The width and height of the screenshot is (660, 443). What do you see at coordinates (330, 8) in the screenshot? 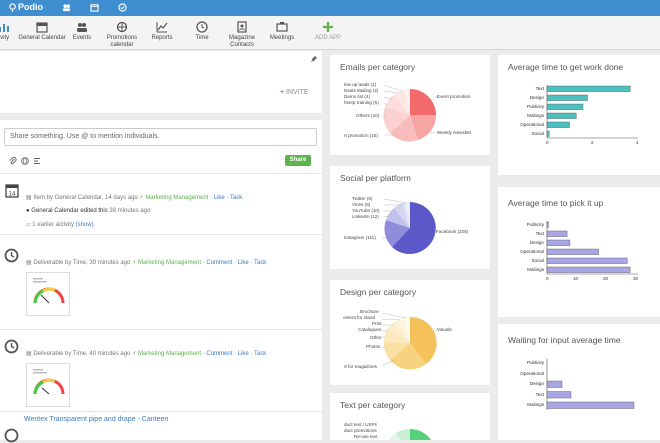
I see `top-bar: Podio` at bounding box center [330, 8].